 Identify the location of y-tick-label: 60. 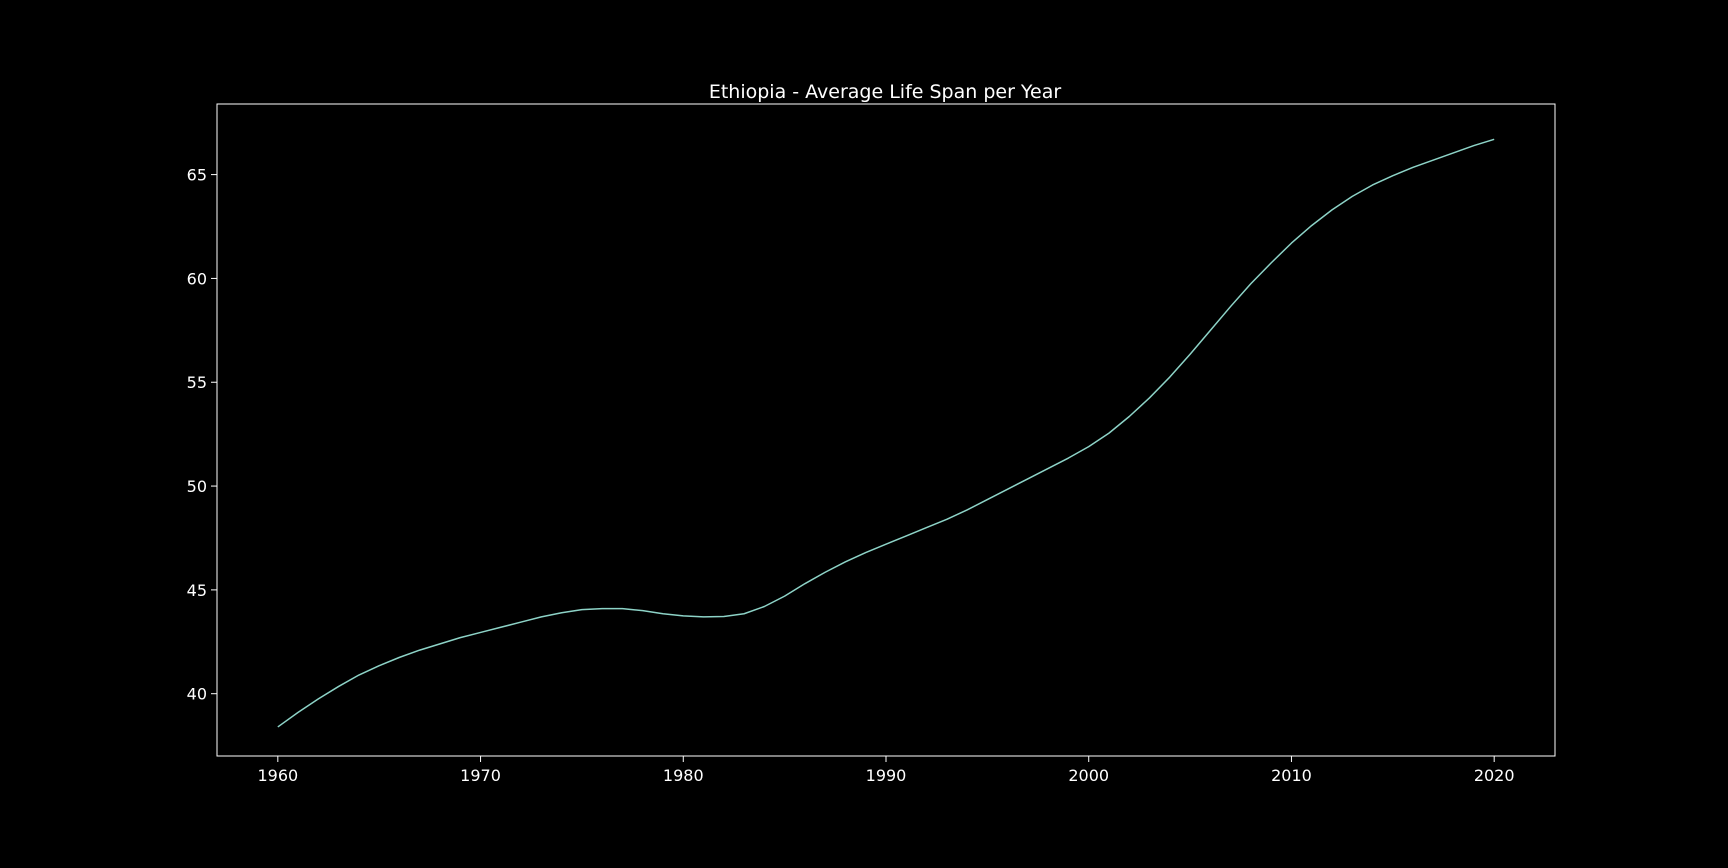
(197, 278).